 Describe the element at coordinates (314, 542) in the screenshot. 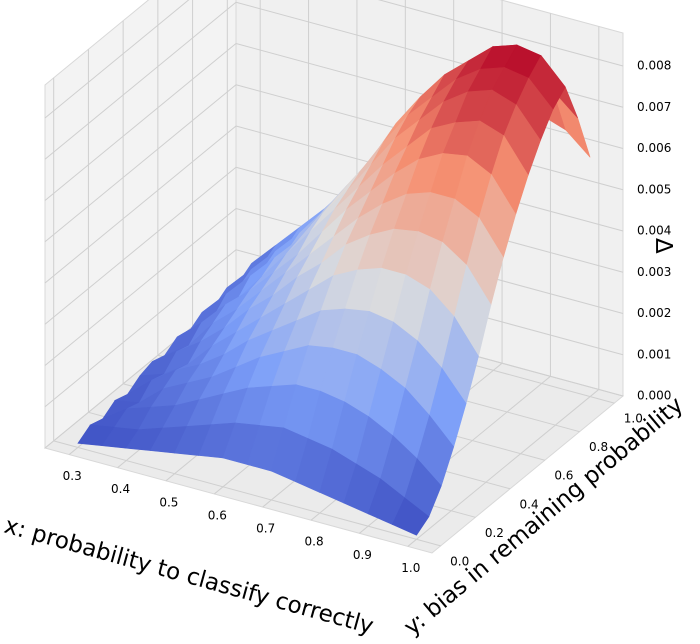

I see `x-tick-label: 0.8` at that location.